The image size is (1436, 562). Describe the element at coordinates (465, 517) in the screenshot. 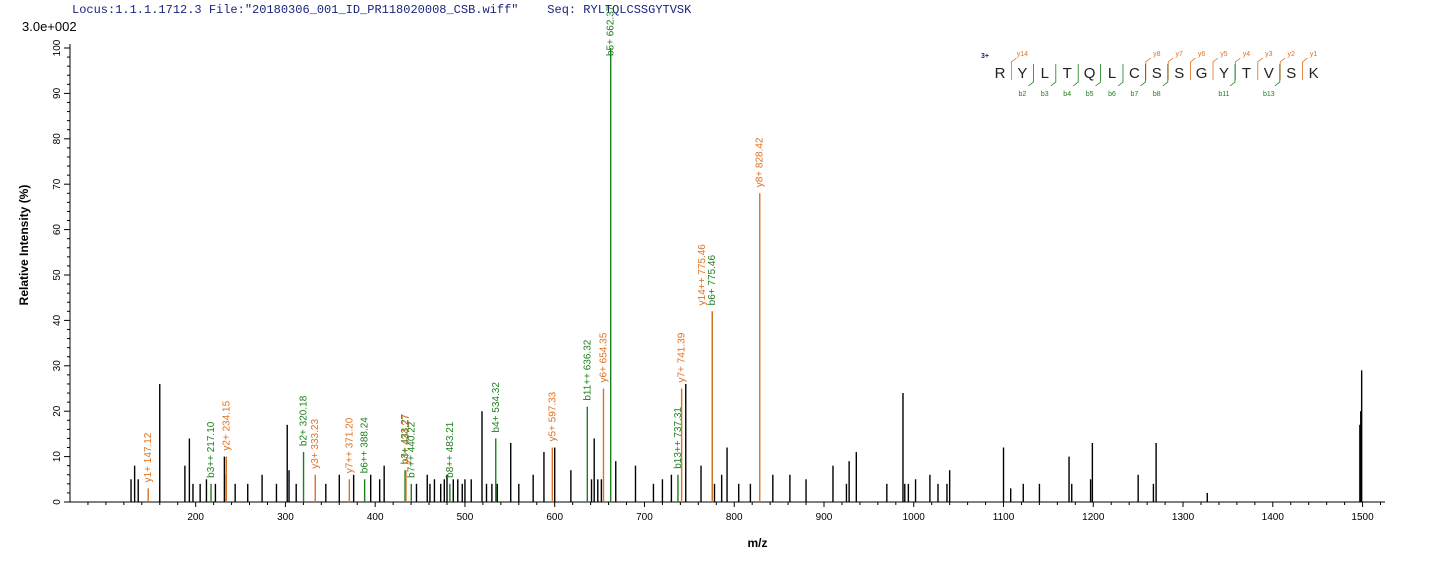

I see `x-tick-label: 500` at that location.